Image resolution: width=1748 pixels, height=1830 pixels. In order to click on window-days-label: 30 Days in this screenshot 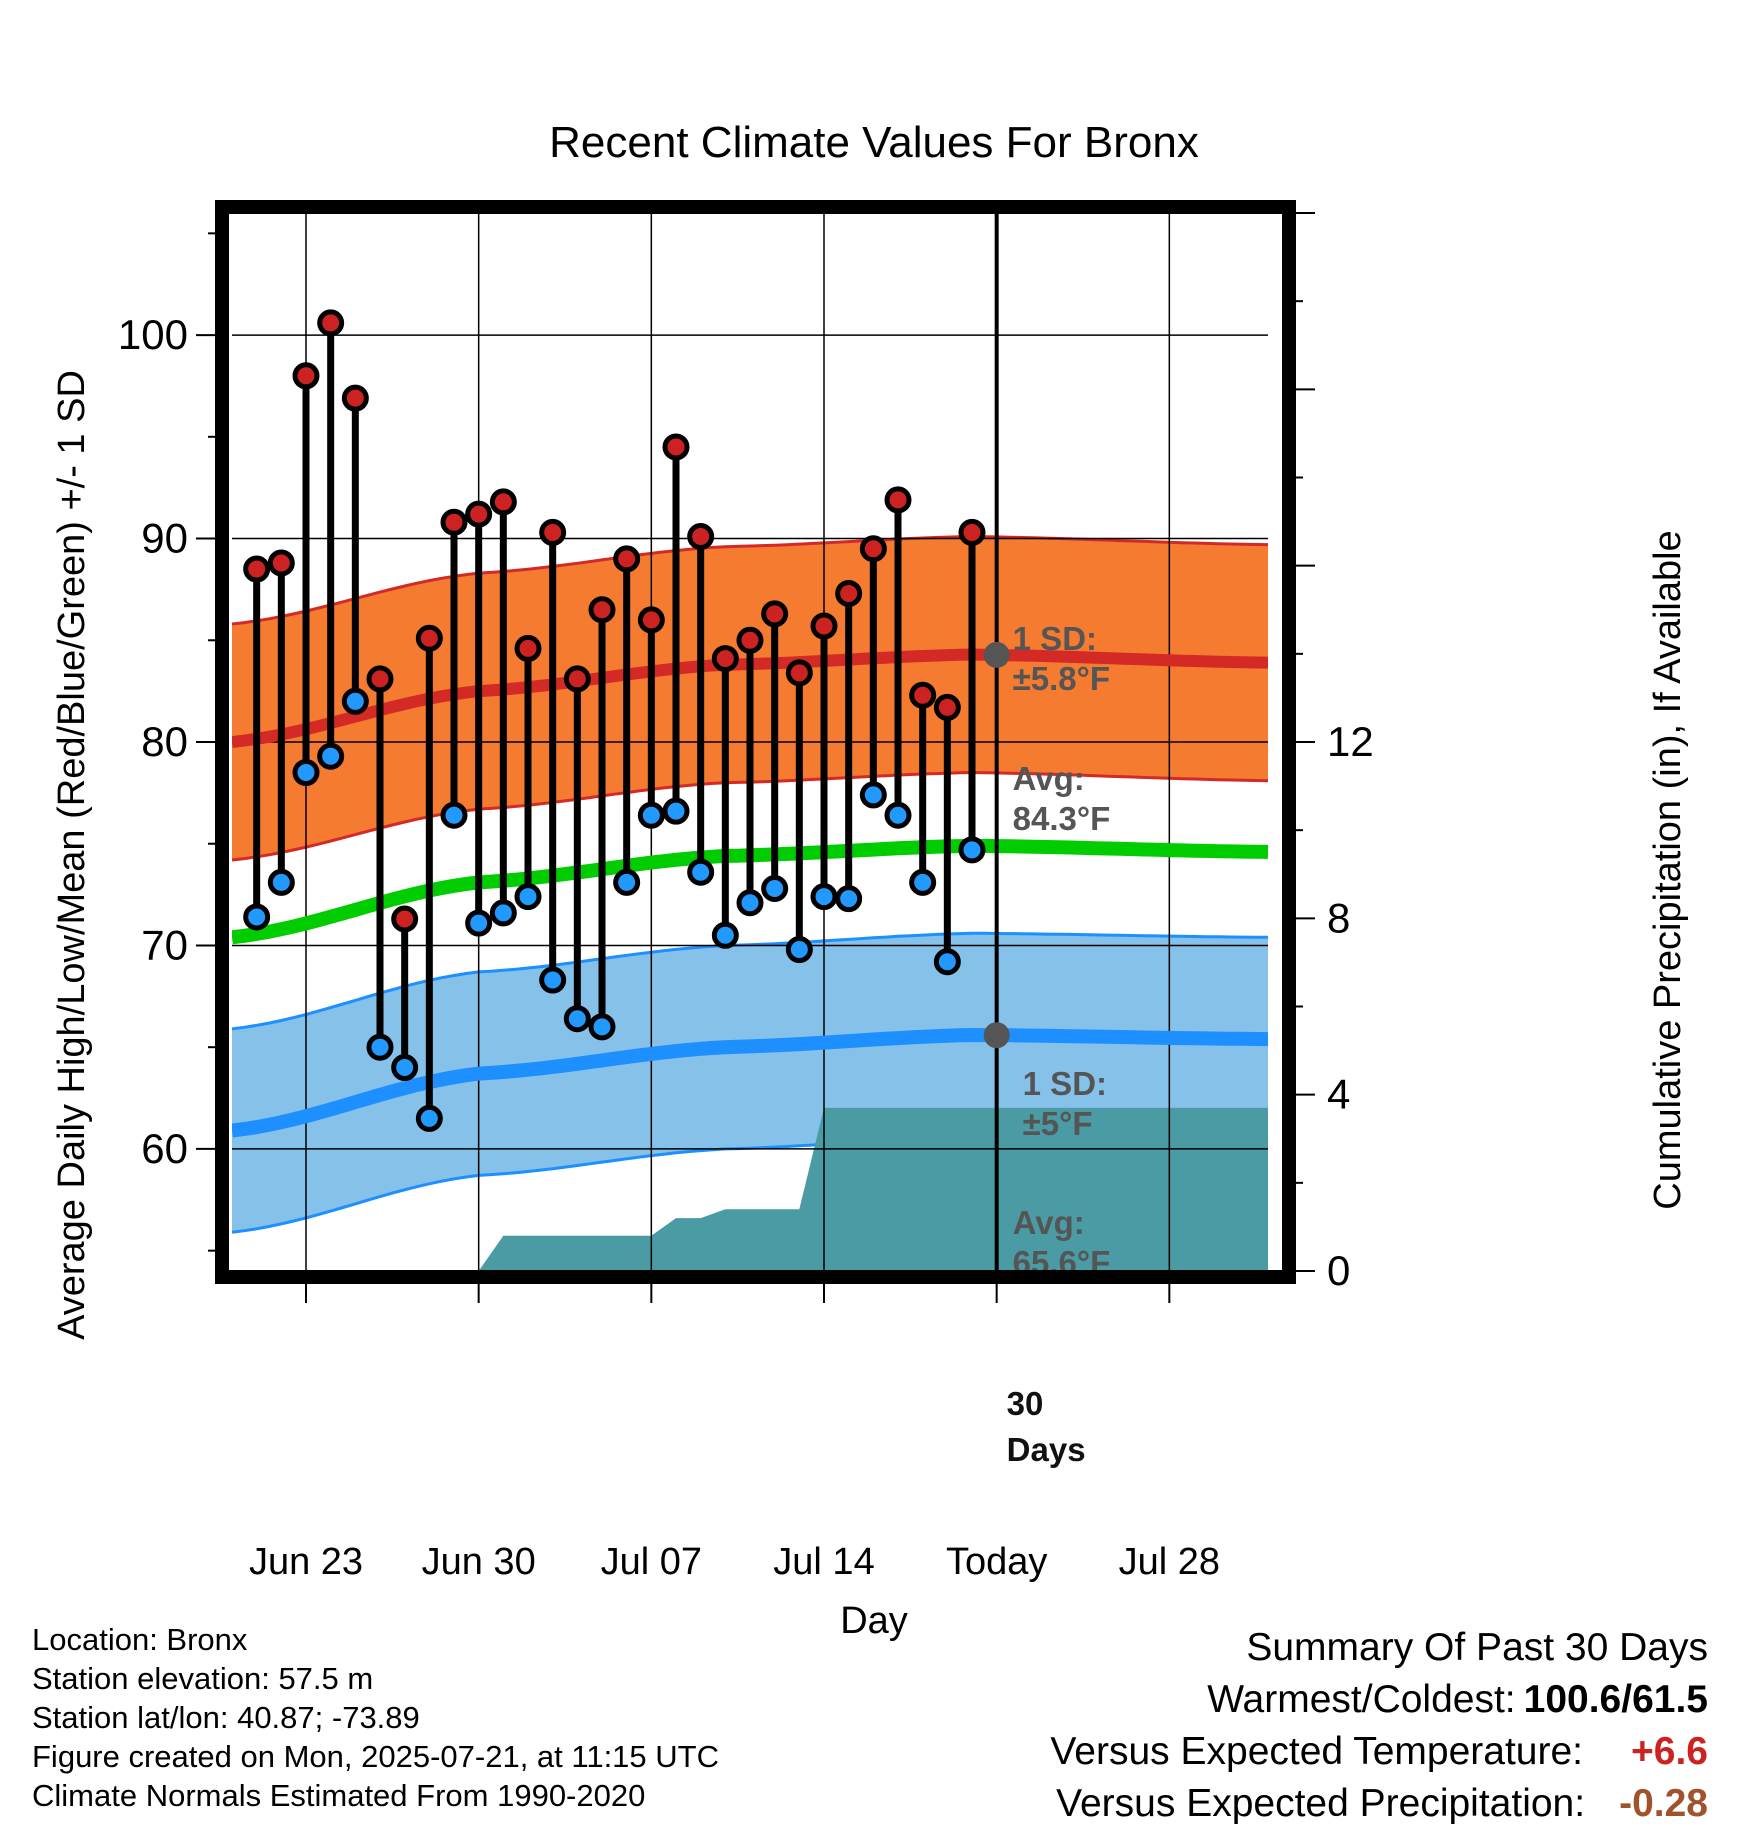, I will do `click(1046, 1426)`.